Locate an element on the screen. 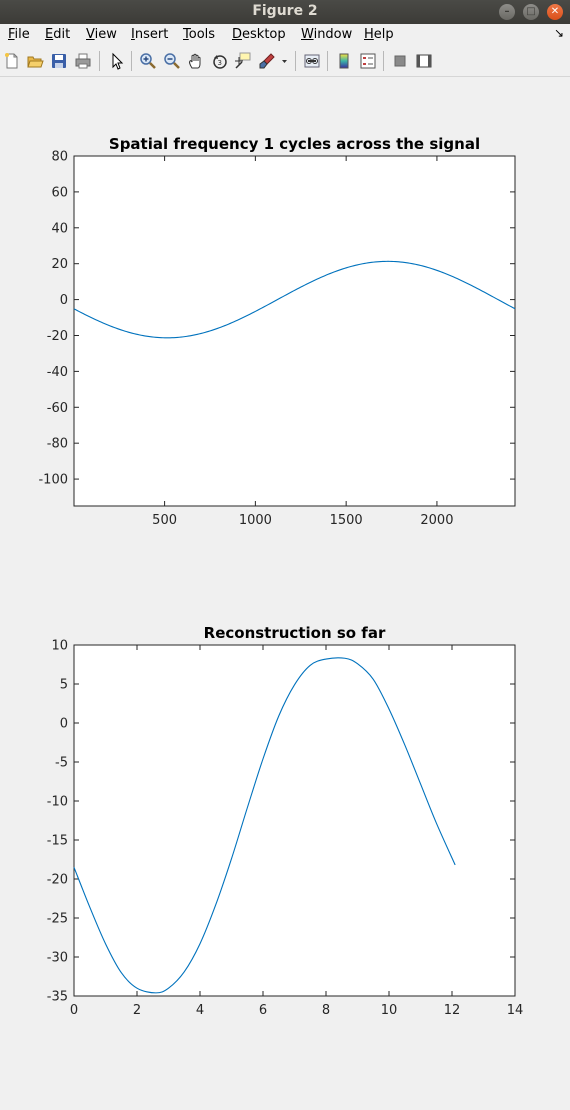  x-tick-label: 0 is located at coordinates (74, 1010).